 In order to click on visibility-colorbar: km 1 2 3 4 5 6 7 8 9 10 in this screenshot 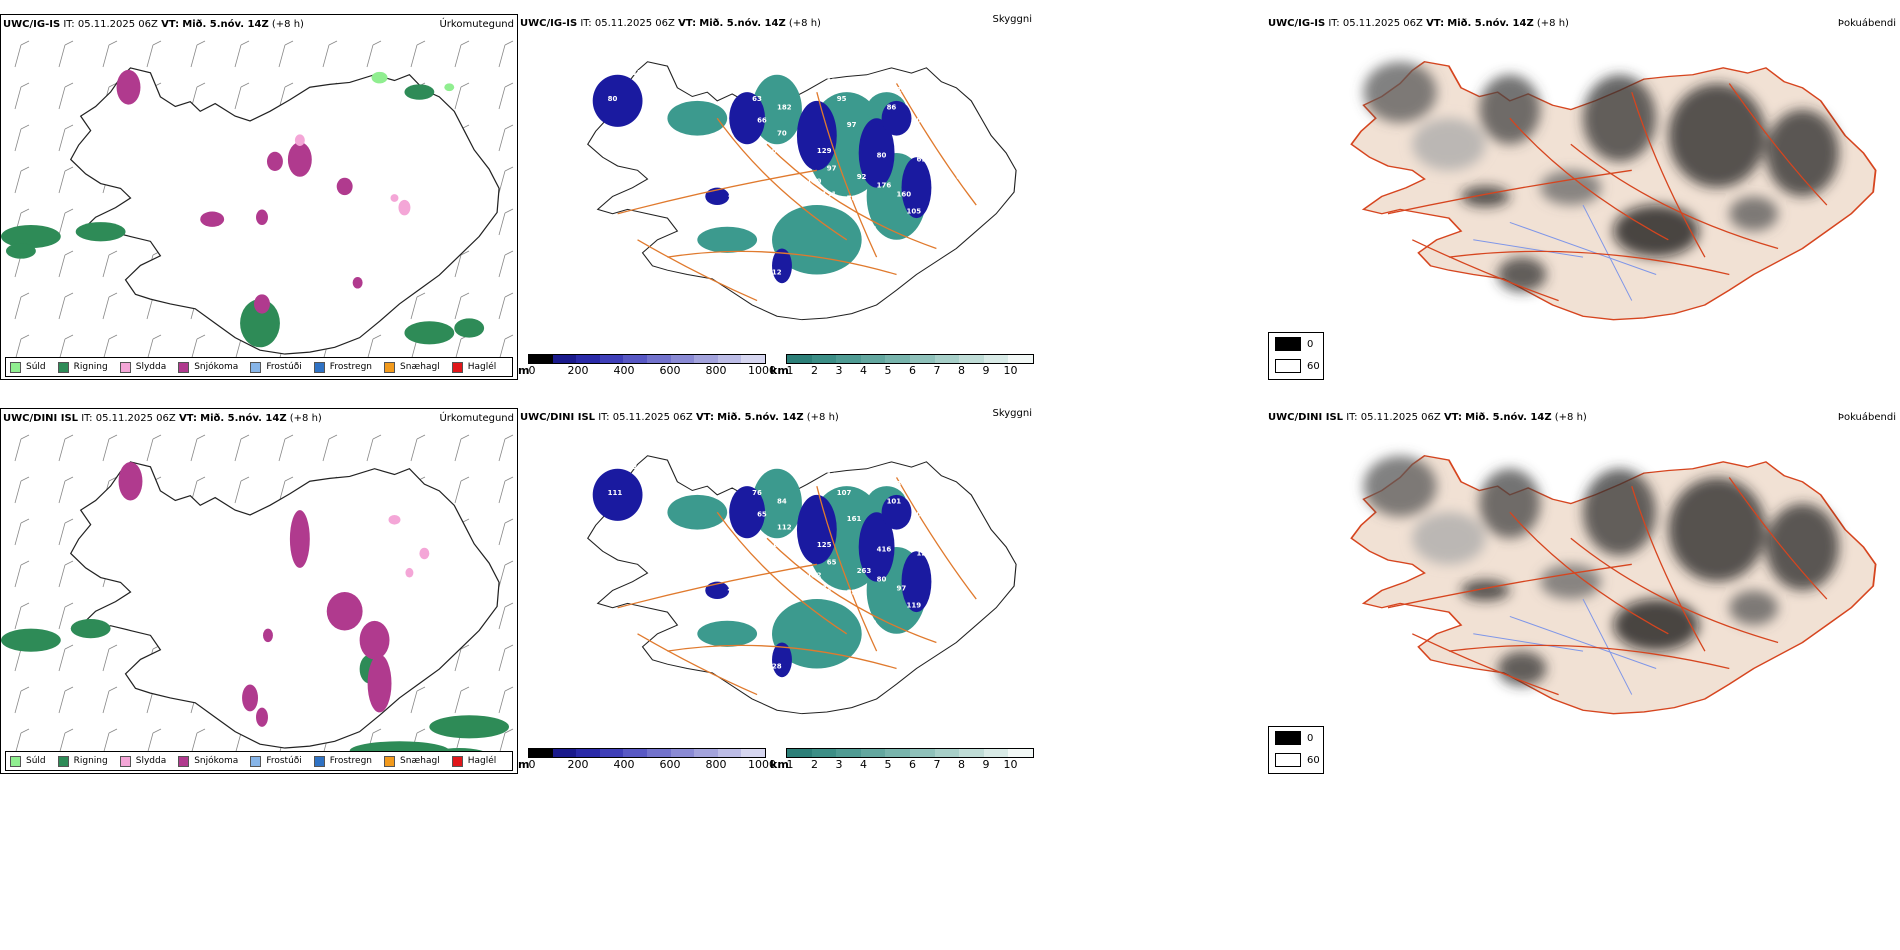, I will do `click(903, 366)`.